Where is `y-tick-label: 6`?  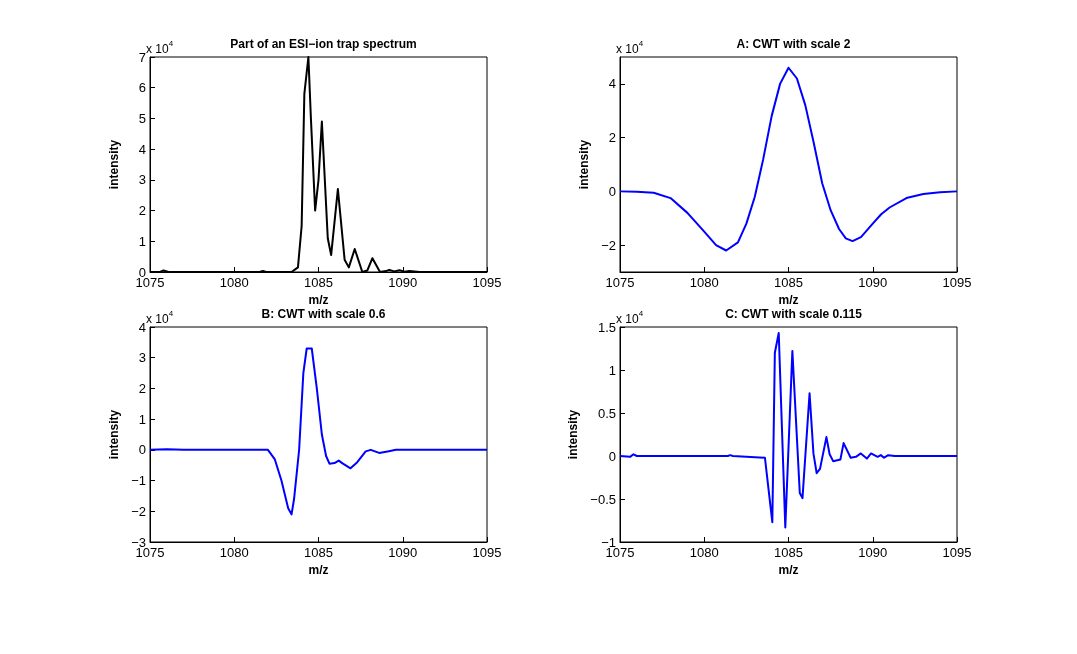
y-tick-label: 6 is located at coordinates (142, 88).